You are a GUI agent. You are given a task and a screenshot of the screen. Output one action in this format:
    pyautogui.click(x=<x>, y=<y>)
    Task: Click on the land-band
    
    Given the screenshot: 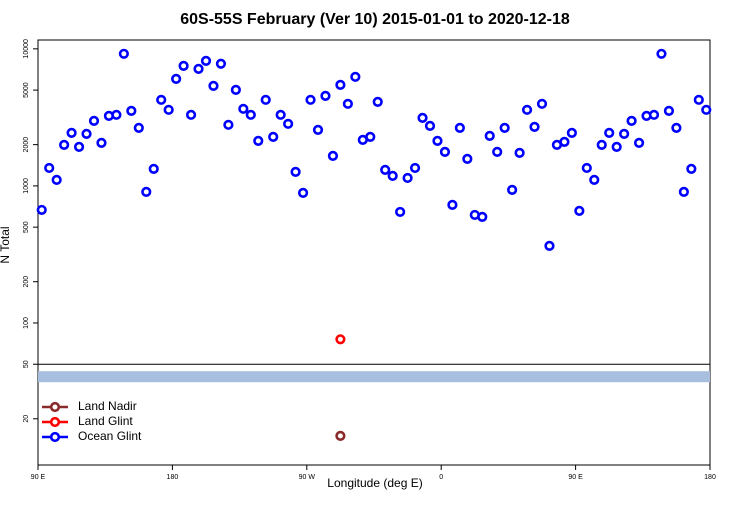 What is the action you would take?
    pyautogui.click(x=374, y=377)
    